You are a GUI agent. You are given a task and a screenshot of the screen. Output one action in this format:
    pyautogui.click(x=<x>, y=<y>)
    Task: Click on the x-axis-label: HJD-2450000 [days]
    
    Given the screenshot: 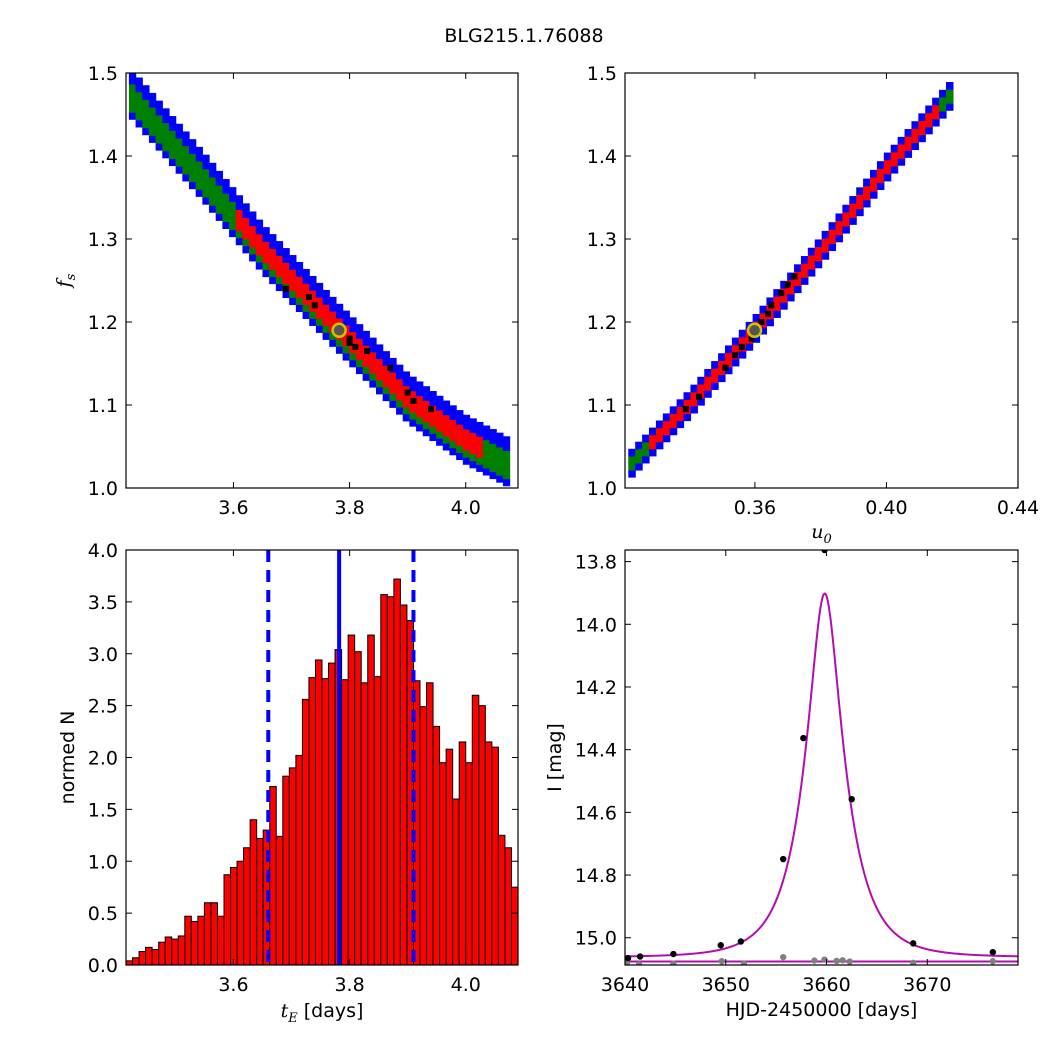 What is the action you would take?
    pyautogui.click(x=822, y=1010)
    